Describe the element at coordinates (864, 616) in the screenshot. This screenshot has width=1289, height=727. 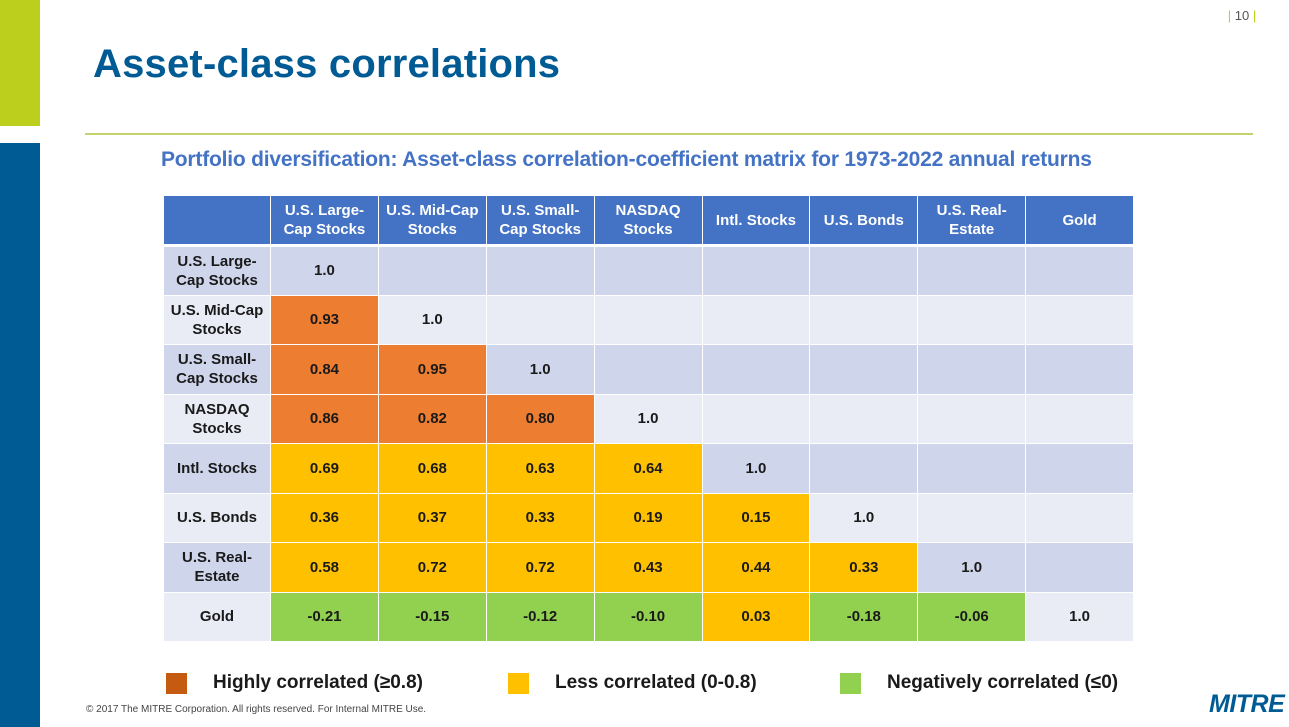
I see `matrix-cell: -0.18` at that location.